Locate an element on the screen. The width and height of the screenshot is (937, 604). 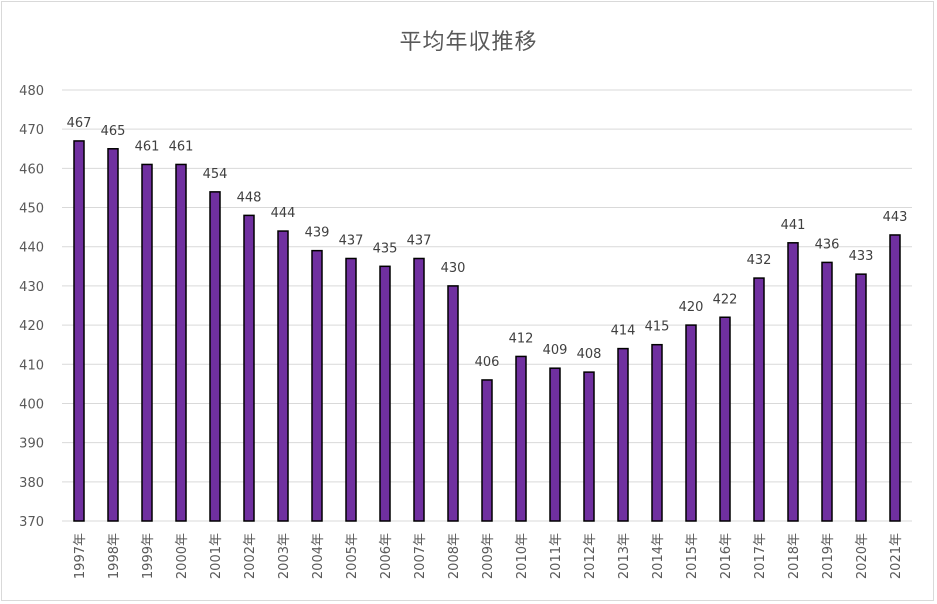
data-label: 439 is located at coordinates (317, 233).